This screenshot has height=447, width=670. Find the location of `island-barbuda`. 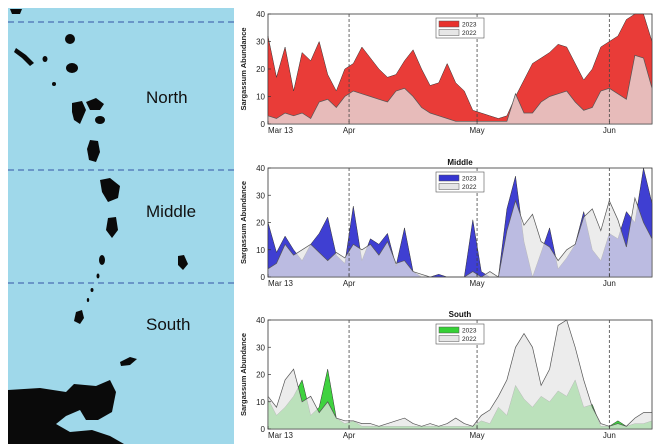

island-barbuda is located at coordinates (70, 39).